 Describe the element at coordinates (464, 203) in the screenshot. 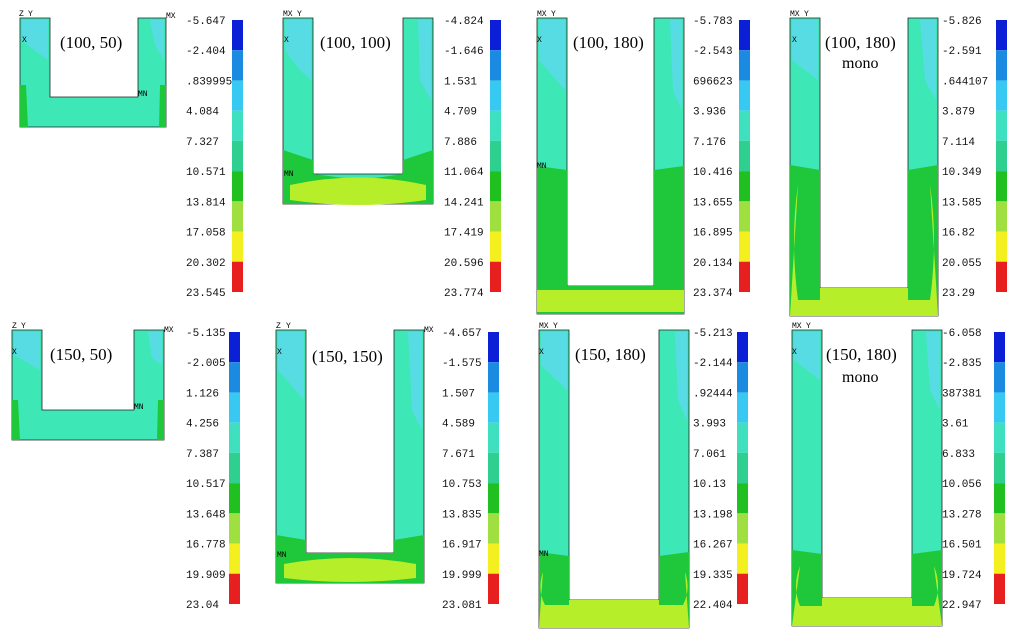

I see `legend-tick-label: 14.241` at that location.